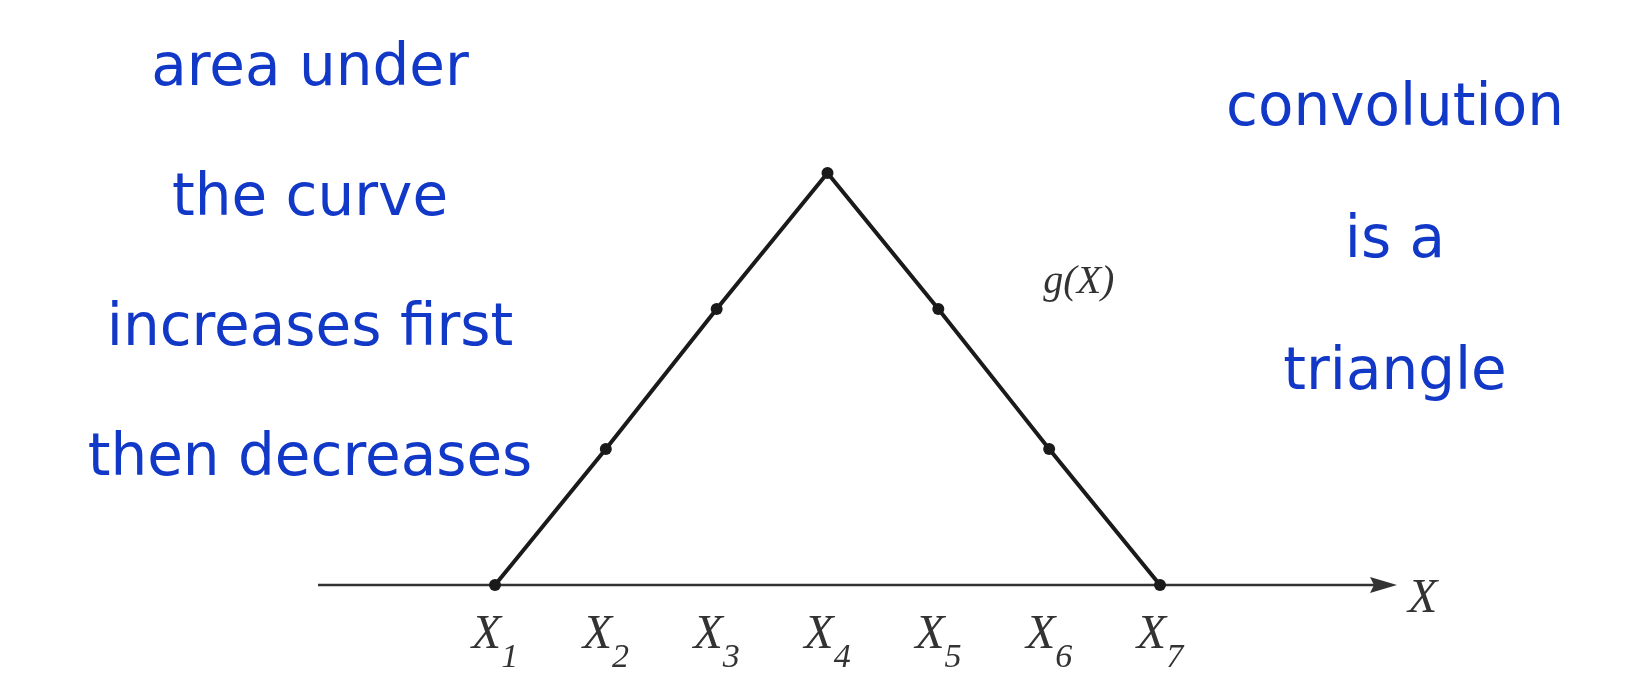 The height and width of the screenshot is (685, 1645). Describe the element at coordinates (1395, 237) in the screenshot. I see `text: convolution is a triangle` at that location.